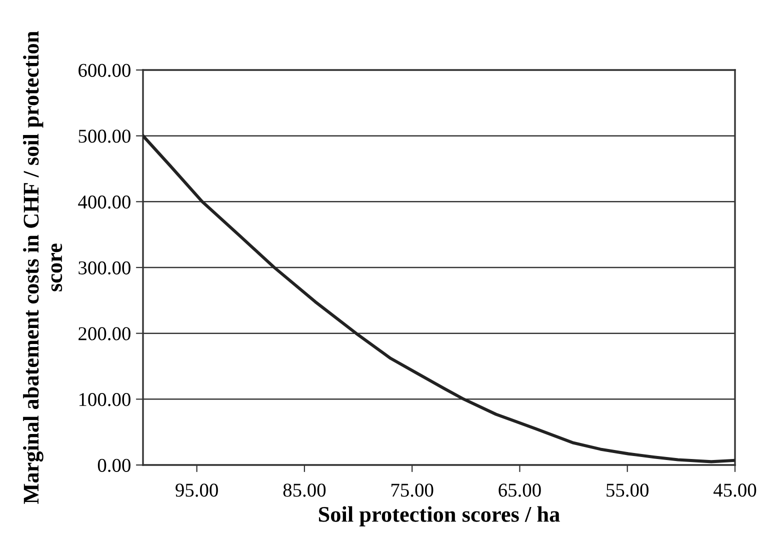  Describe the element at coordinates (104, 136) in the screenshot. I see `y-tick-label: 500.00` at that location.